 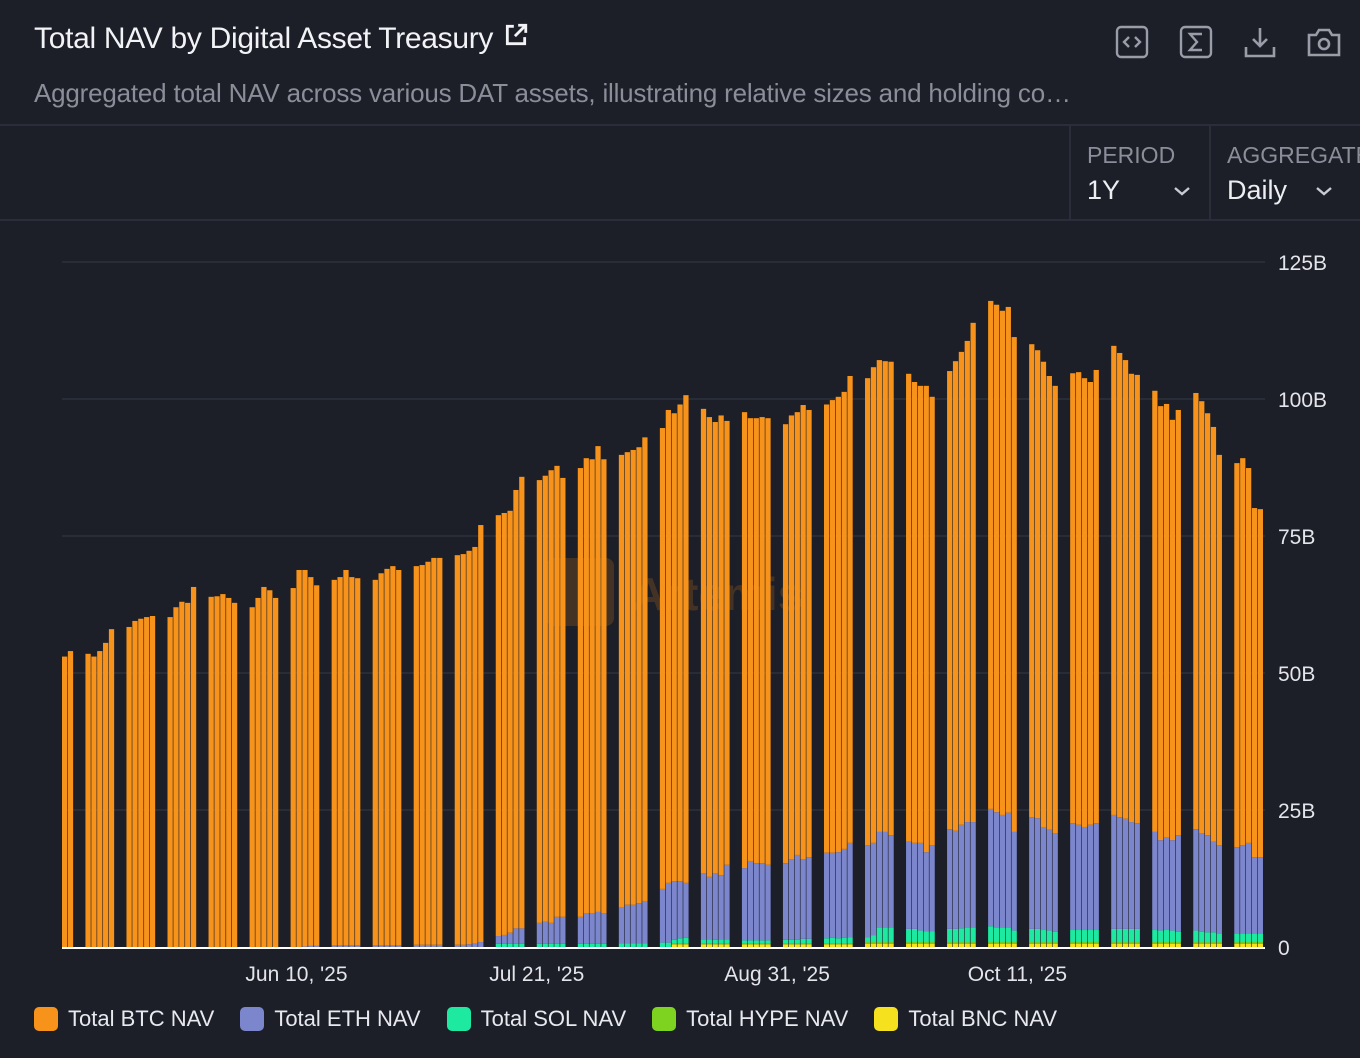 I want to click on legend-swatch, so click(x=664, y=1019).